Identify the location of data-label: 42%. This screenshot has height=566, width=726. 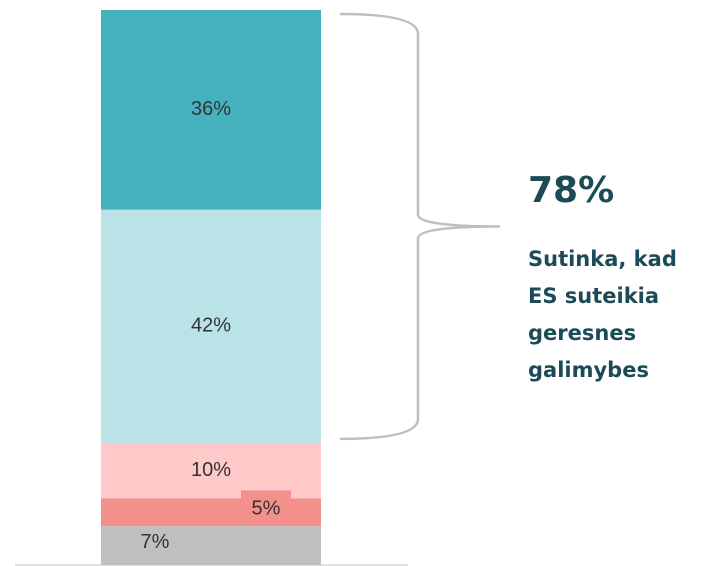
(211, 326).